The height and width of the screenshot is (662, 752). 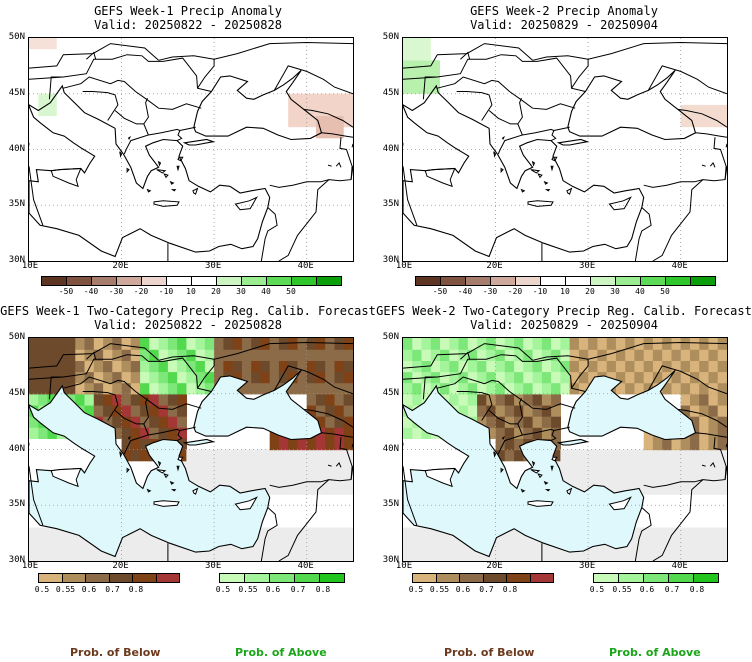 I want to click on lat-tick-label: 45N, so click(x=16, y=392).